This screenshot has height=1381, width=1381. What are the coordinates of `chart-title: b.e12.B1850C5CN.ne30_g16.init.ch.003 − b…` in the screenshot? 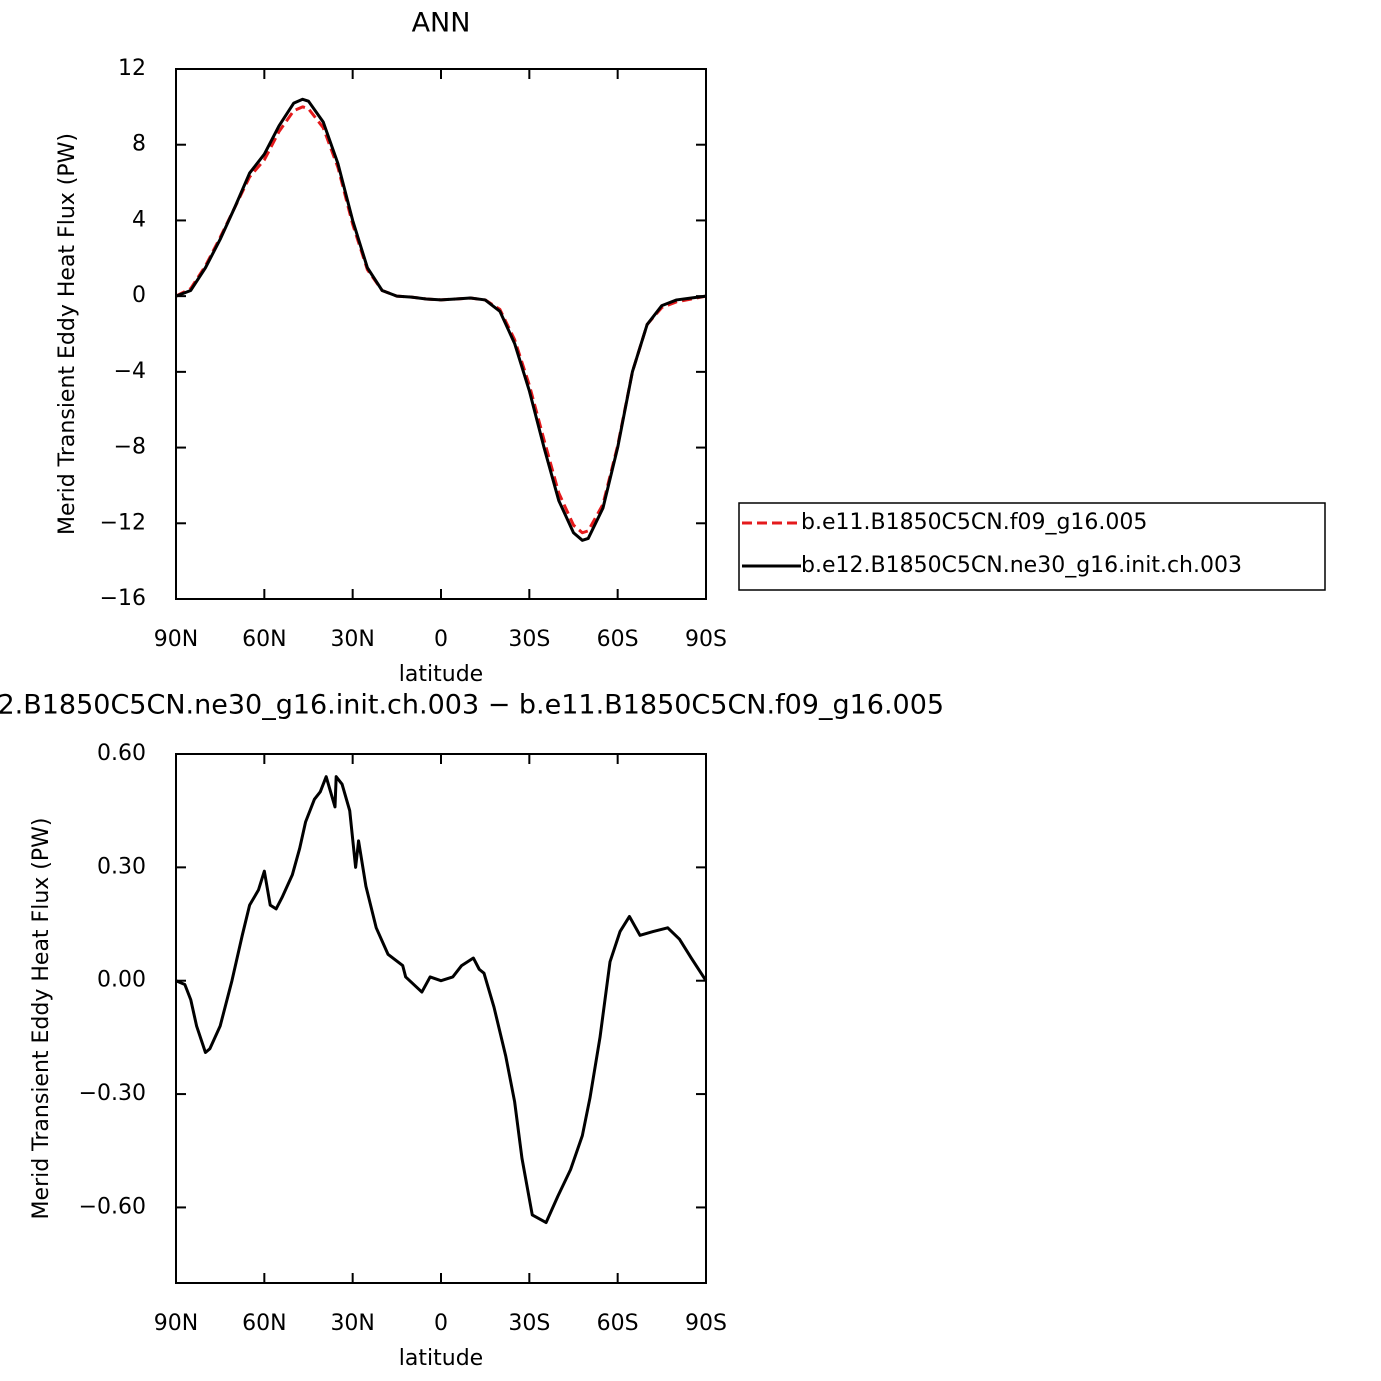 It's located at (472, 705).